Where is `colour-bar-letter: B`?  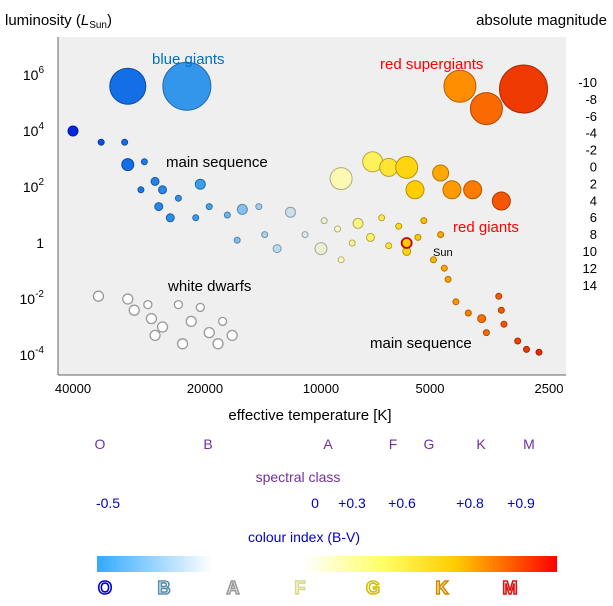 colour-bar-letter: B is located at coordinates (164, 588).